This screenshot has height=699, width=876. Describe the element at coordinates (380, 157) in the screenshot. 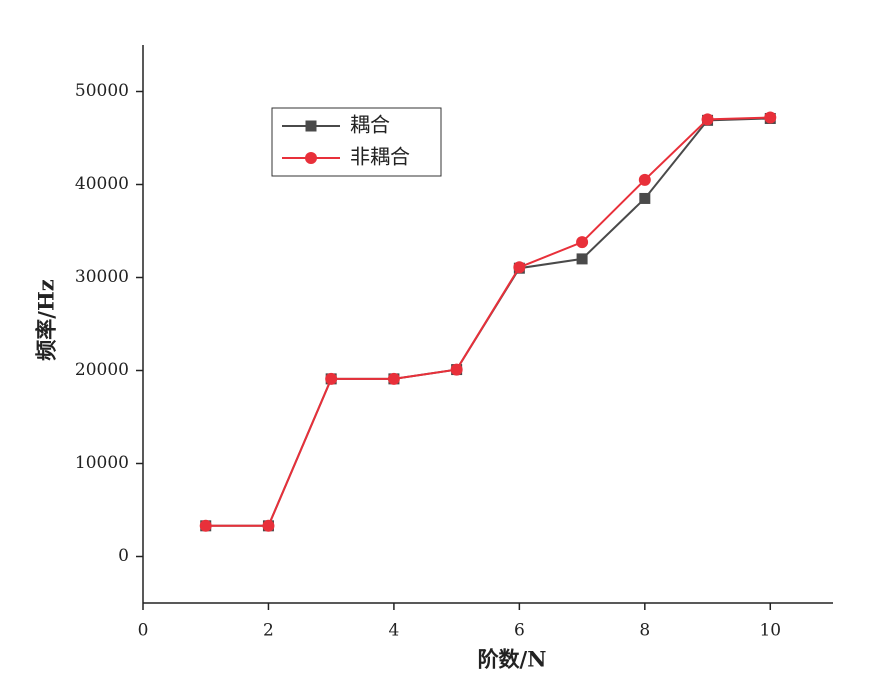

I see `legend-label: 非耦合` at that location.